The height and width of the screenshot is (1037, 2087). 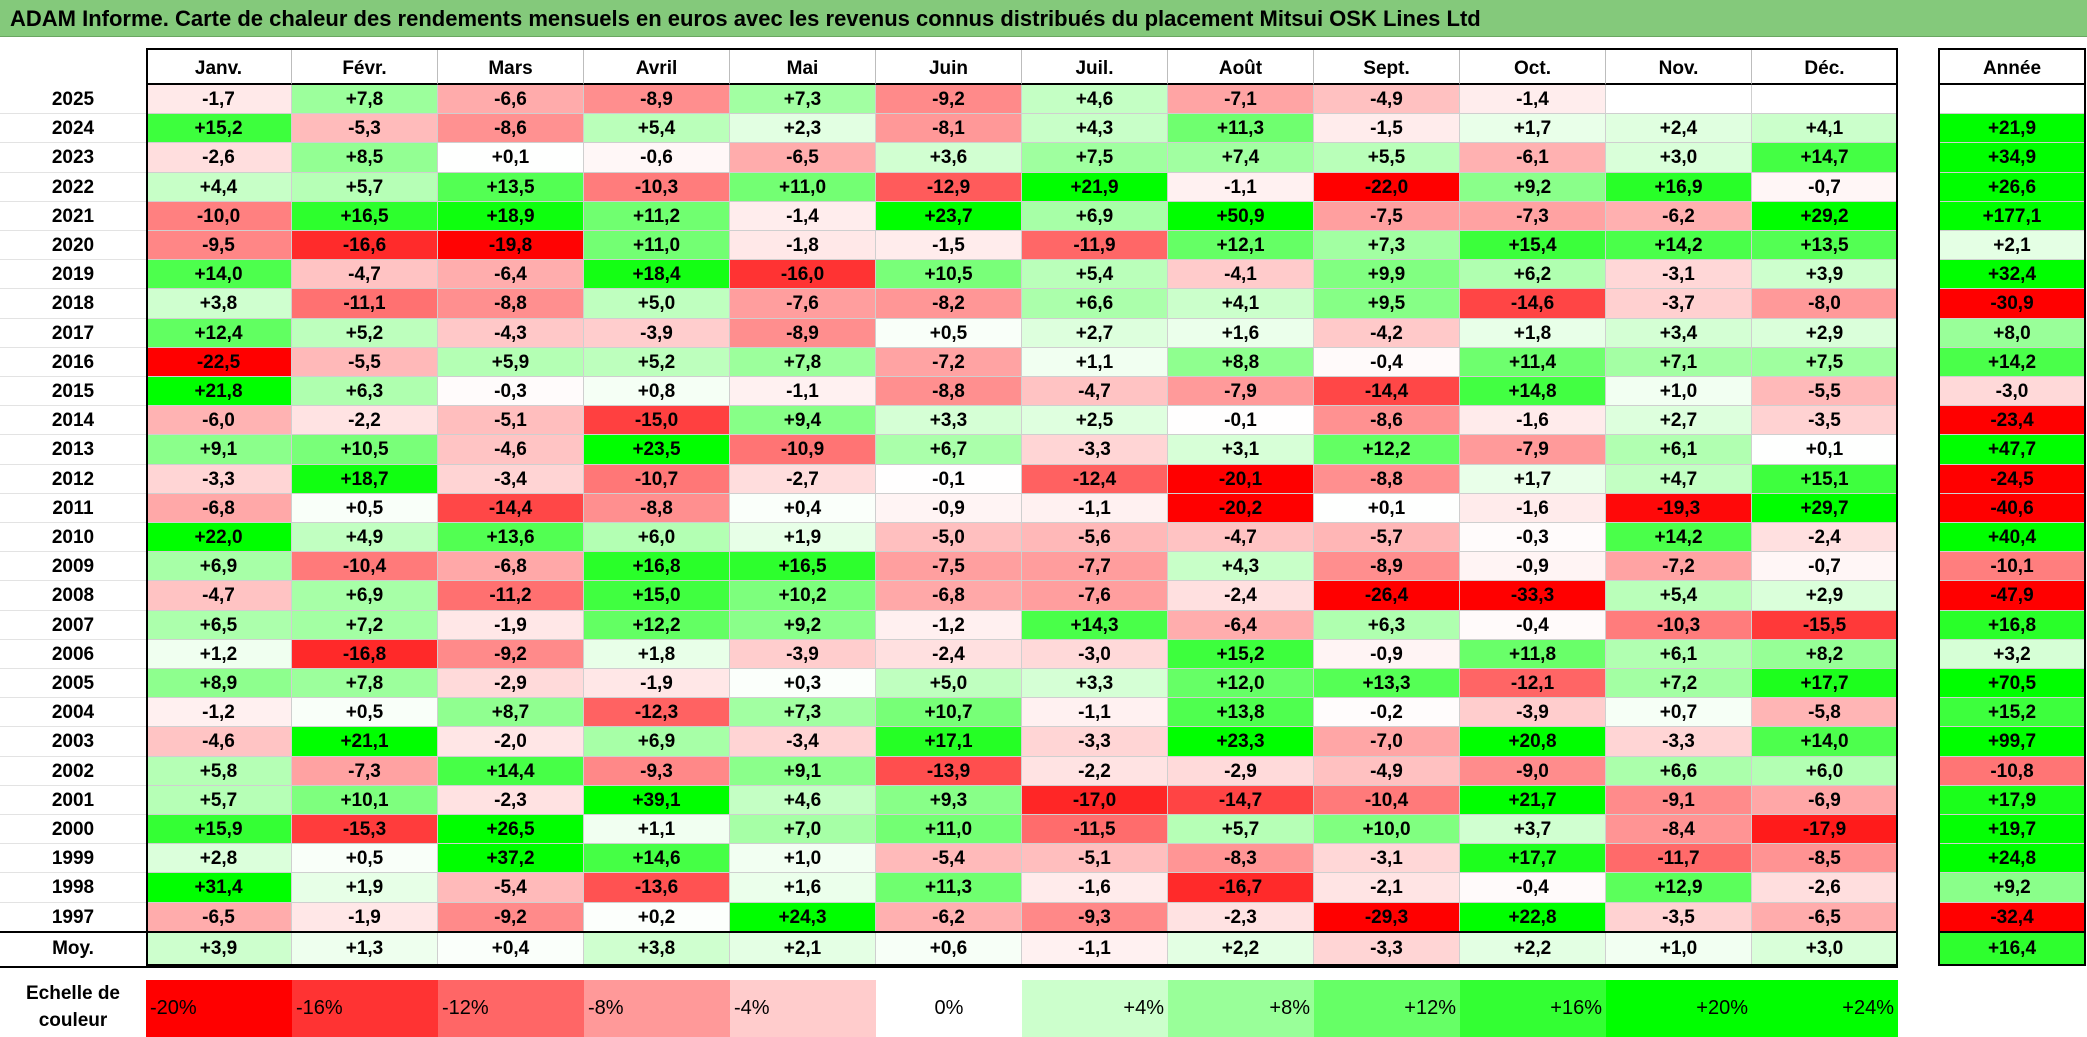 I want to click on month-value-cell: -12,9, so click(x=949, y=187).